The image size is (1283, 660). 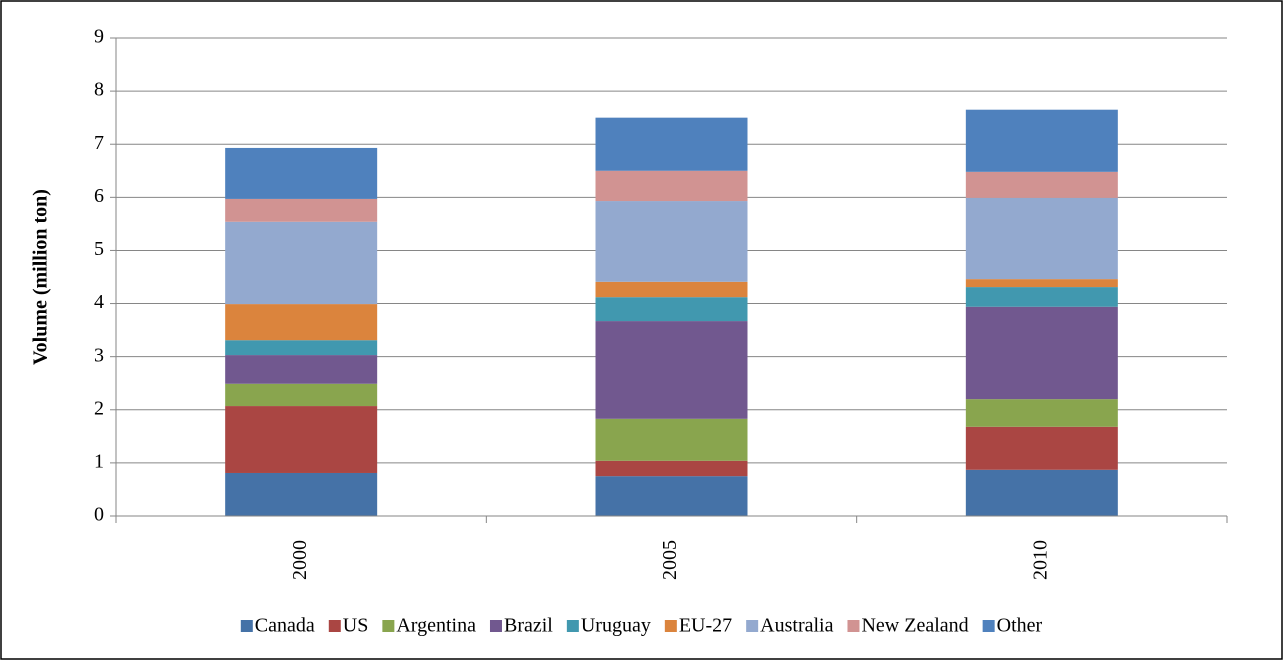 What do you see at coordinates (1040, 560) in the screenshot?
I see `x-tick-label: 2010` at bounding box center [1040, 560].